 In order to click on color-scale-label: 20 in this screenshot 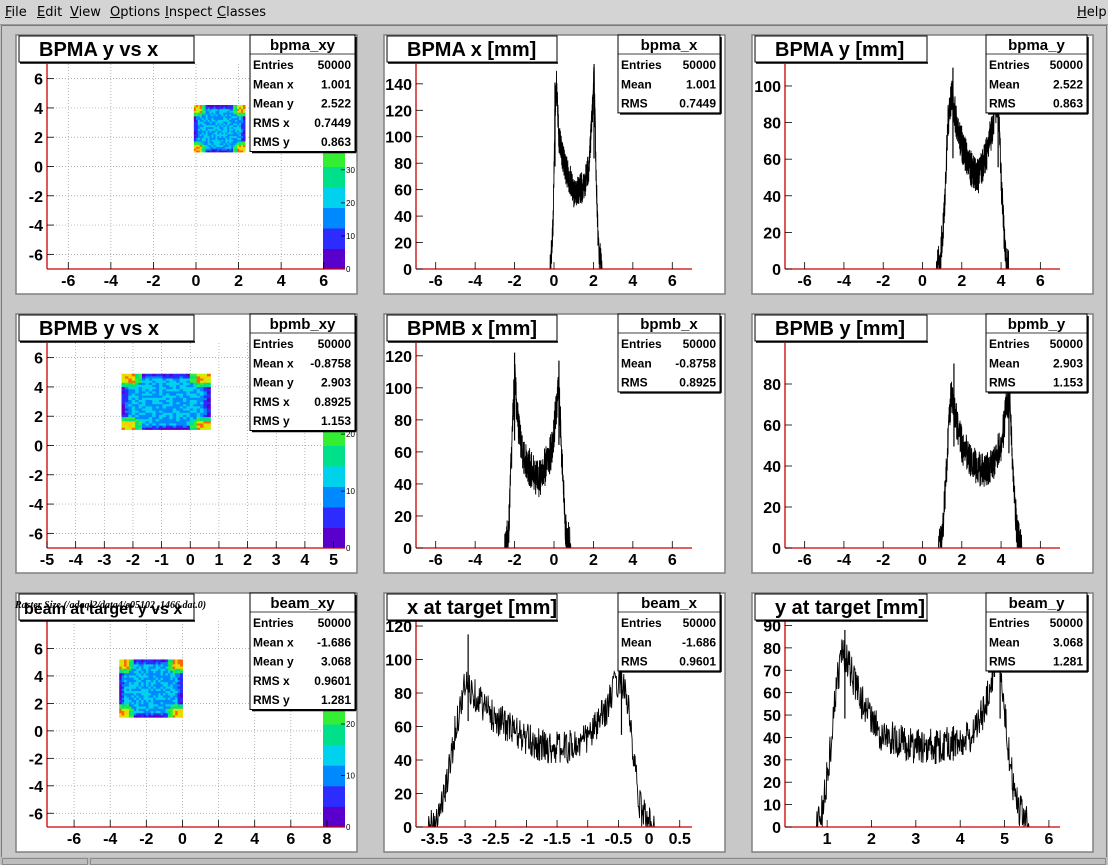, I will do `click(350, 724)`.